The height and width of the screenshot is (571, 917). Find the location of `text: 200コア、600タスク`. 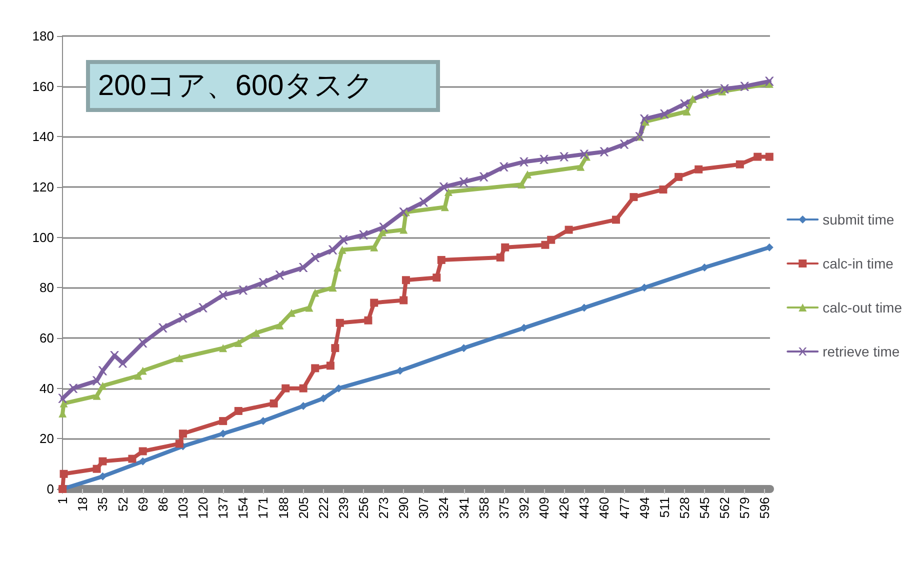

text: 200コア、600タスク is located at coordinates (236, 86).